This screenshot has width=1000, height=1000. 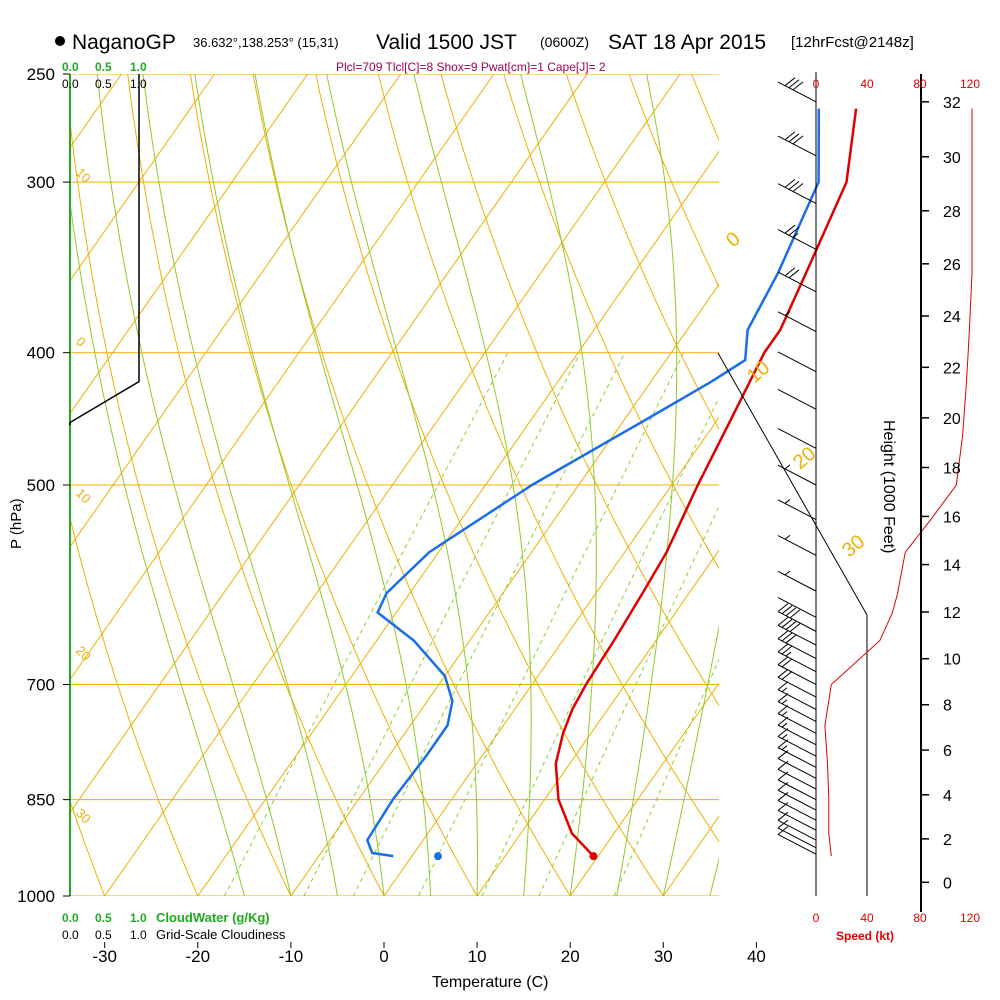 I want to click on cloudiness-top-tick-2: 1.0, so click(x=138, y=84).